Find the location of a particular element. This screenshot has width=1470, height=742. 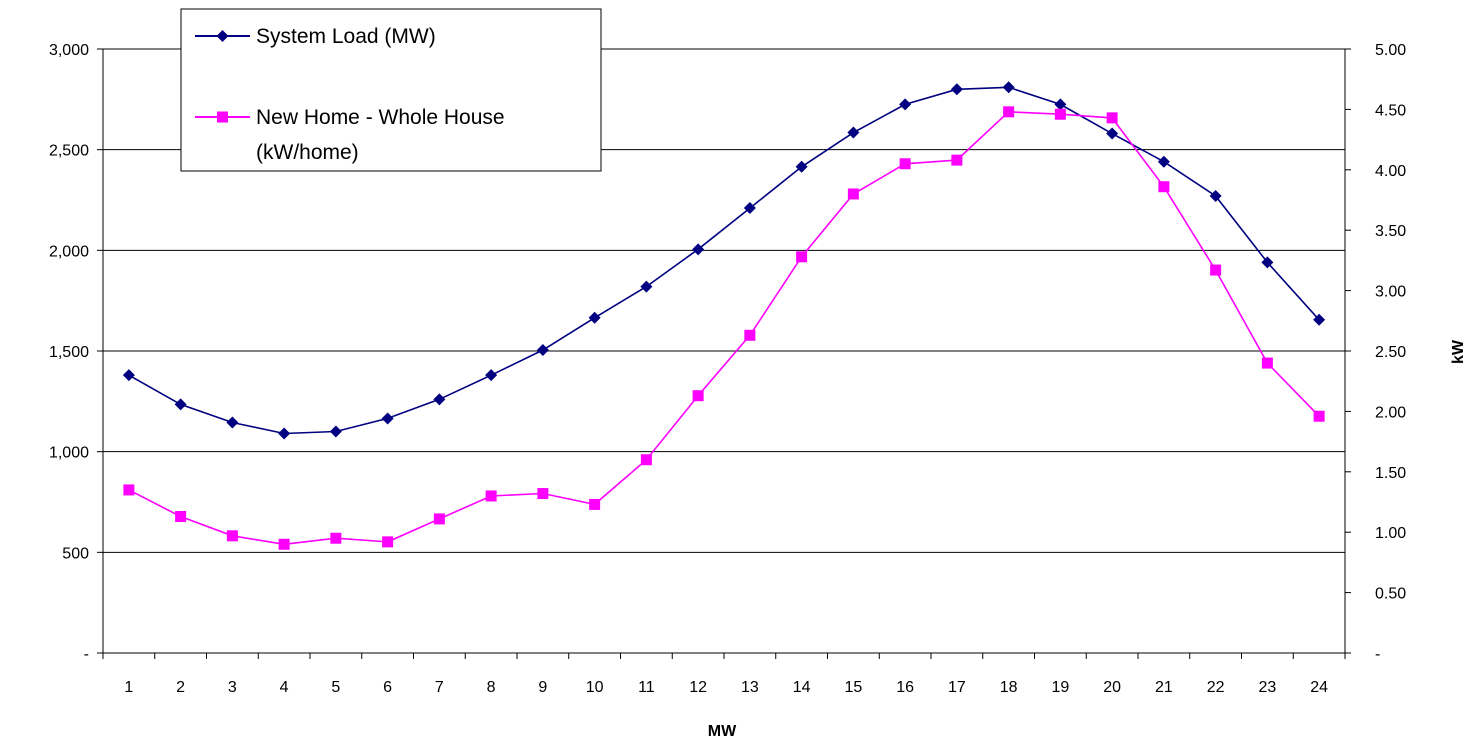

x-tick-label: 22 is located at coordinates (1216, 687).